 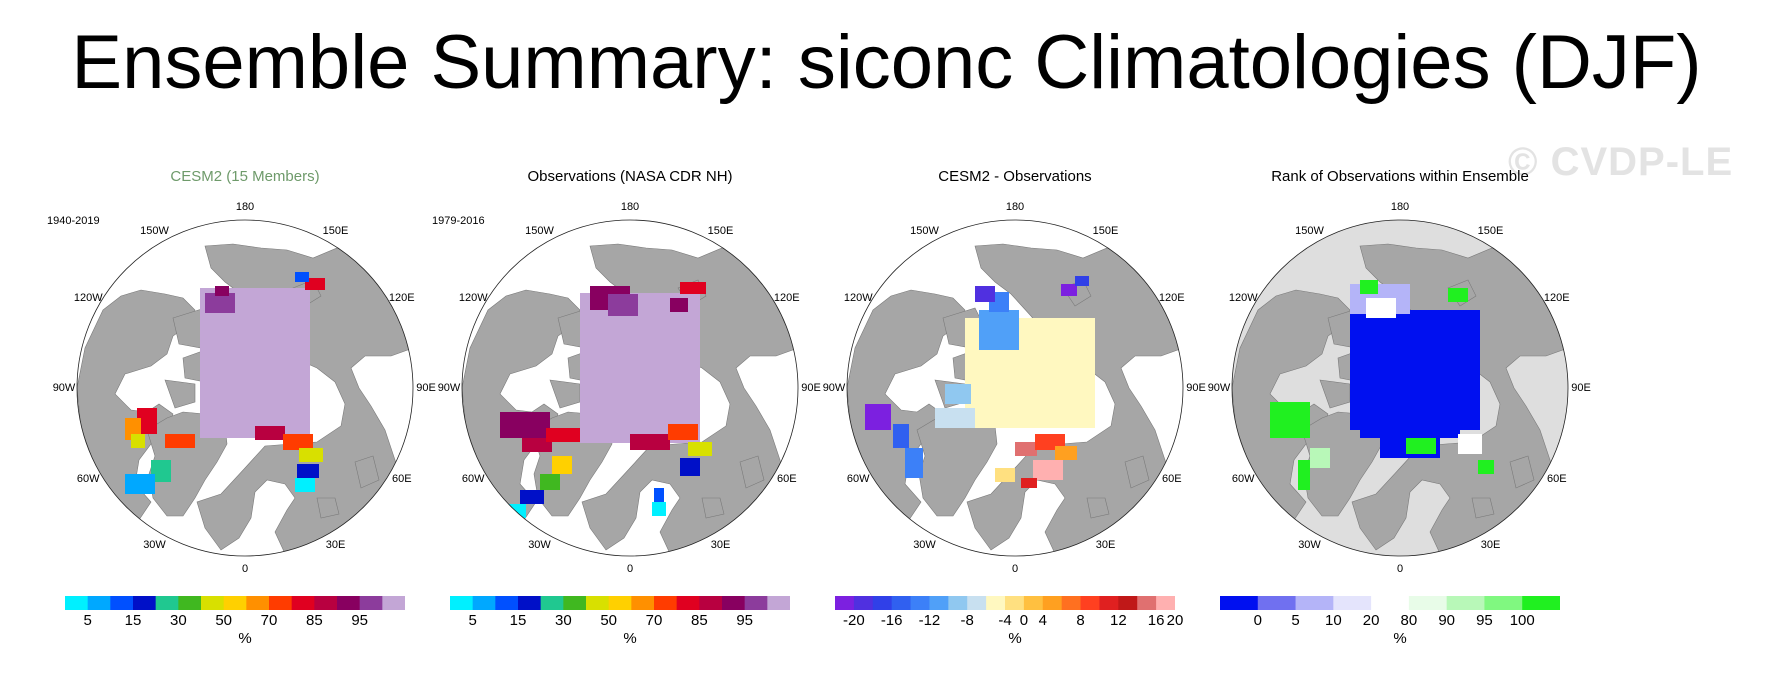 I want to click on panel-title: Observations (NASA CDR NH), so click(x=630, y=176).